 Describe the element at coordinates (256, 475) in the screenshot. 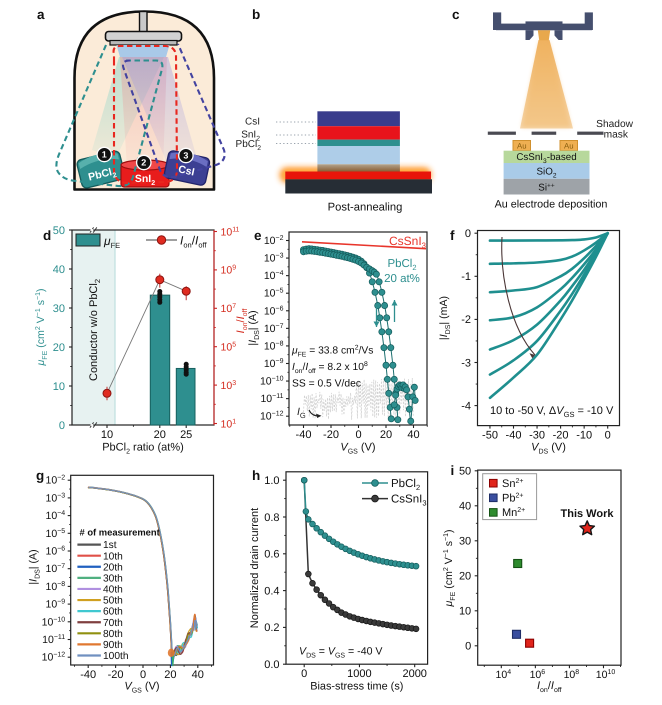

I see `svg-text: h` at that location.